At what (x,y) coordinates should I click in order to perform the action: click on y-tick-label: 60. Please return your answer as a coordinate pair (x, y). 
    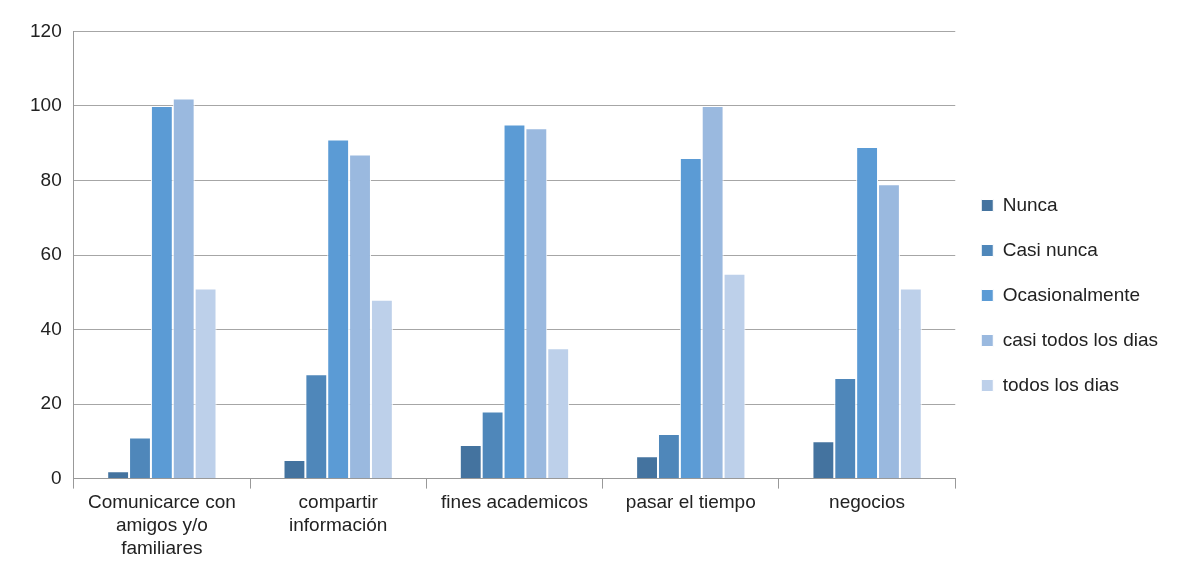
    Looking at the image, I should click on (51, 254).